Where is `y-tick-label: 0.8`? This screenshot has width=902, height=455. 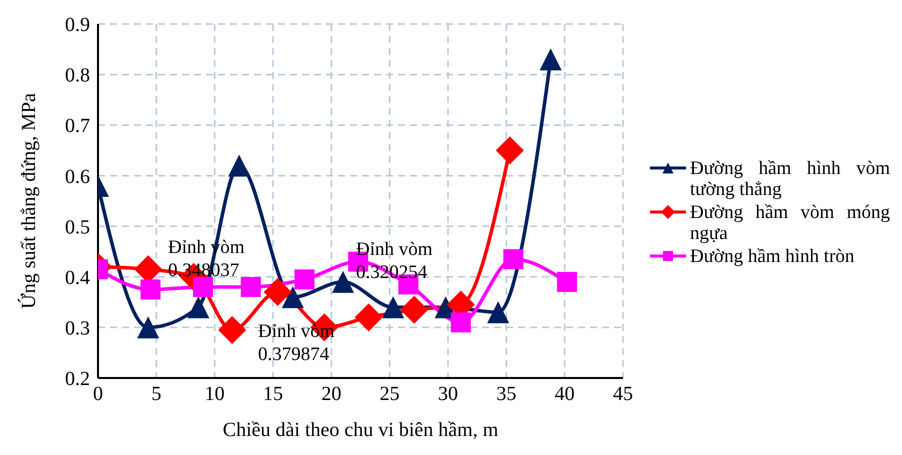 y-tick-label: 0.8 is located at coordinates (77, 75).